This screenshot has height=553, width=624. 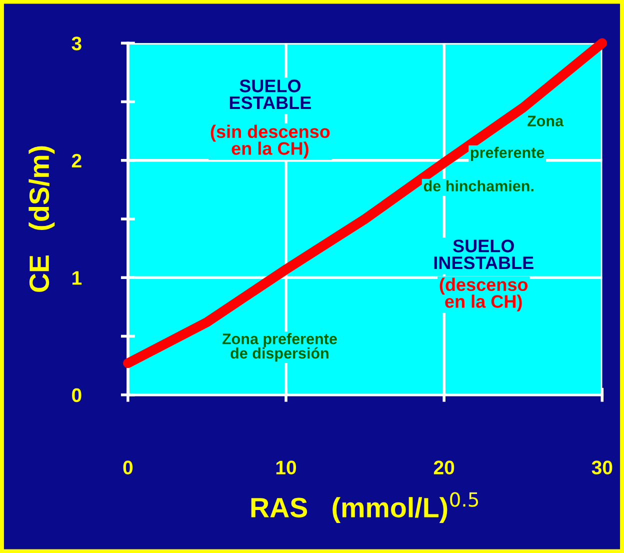 What do you see at coordinates (484, 295) in the screenshot?
I see `annotation: (descenso en la CH)` at bounding box center [484, 295].